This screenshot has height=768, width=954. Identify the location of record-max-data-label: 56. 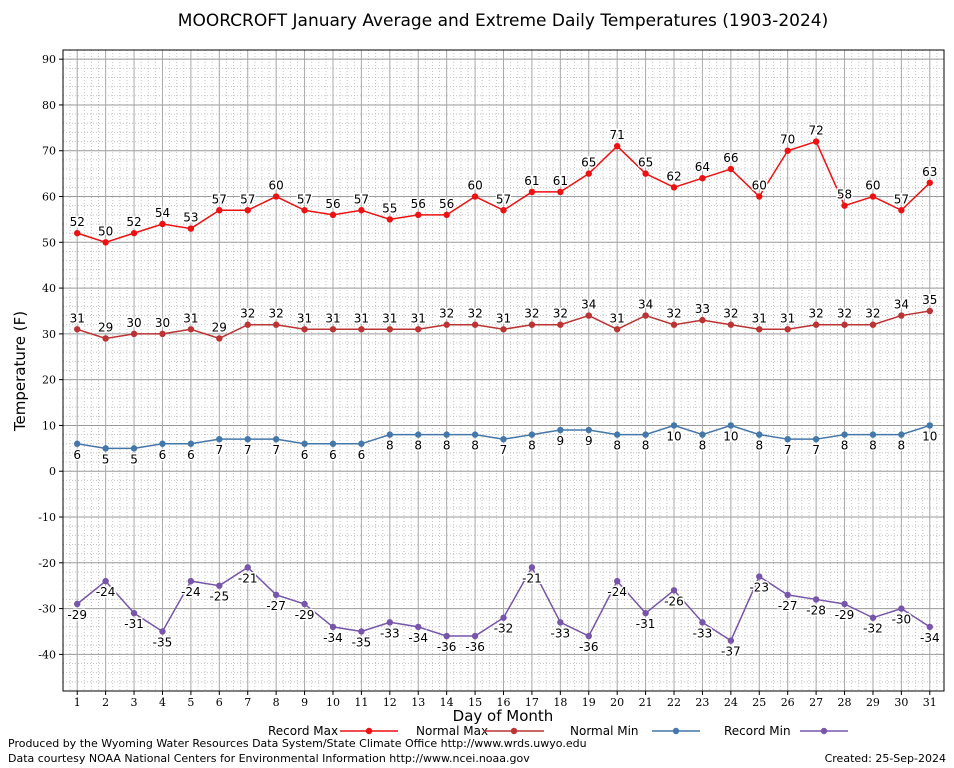
(418, 204).